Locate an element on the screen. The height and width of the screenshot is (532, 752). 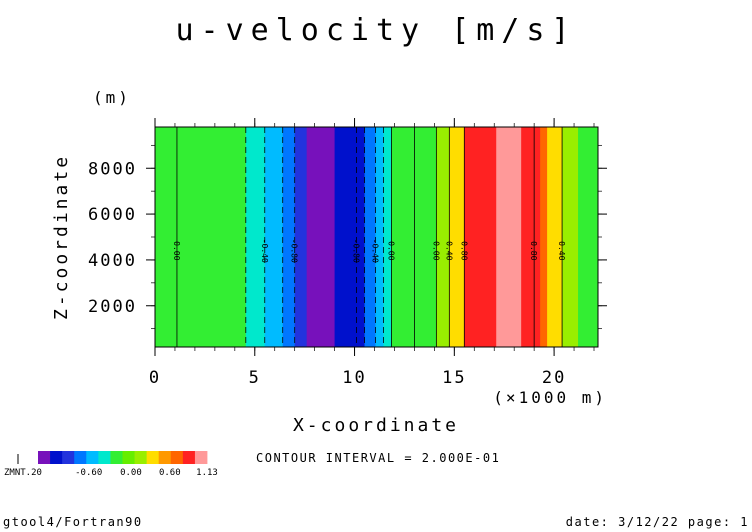
y-tick-label-1: 4000 is located at coordinates (112, 261).